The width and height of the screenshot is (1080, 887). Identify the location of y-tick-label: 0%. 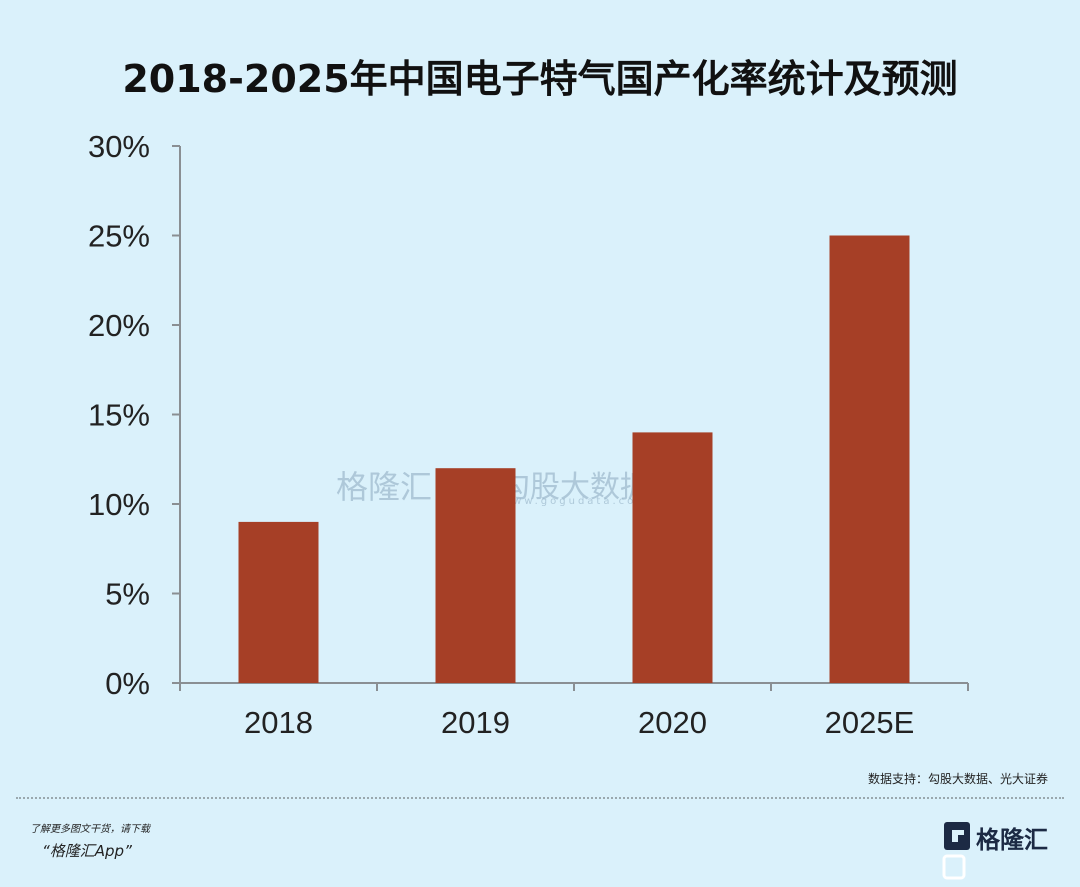
(127, 683).